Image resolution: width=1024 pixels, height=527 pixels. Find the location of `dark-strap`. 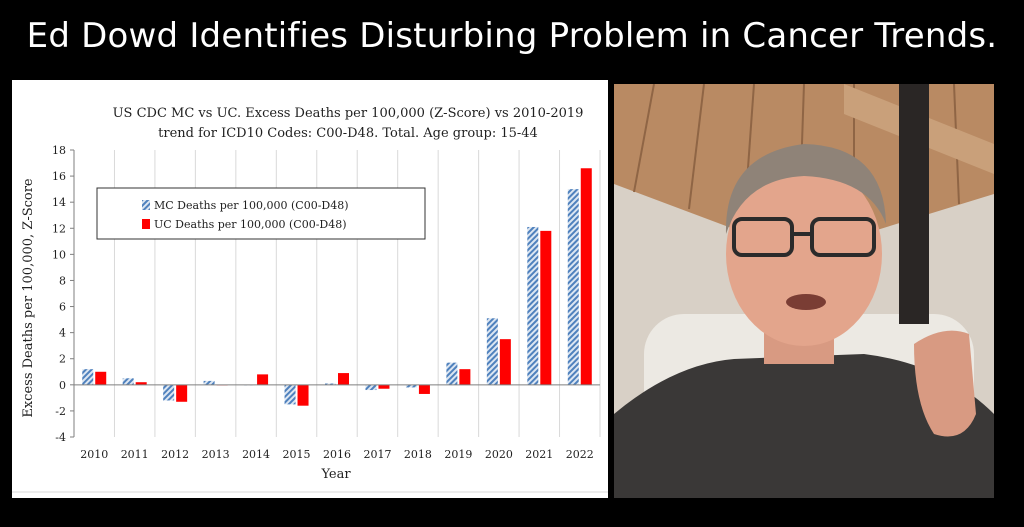

dark-strap is located at coordinates (914, 204).